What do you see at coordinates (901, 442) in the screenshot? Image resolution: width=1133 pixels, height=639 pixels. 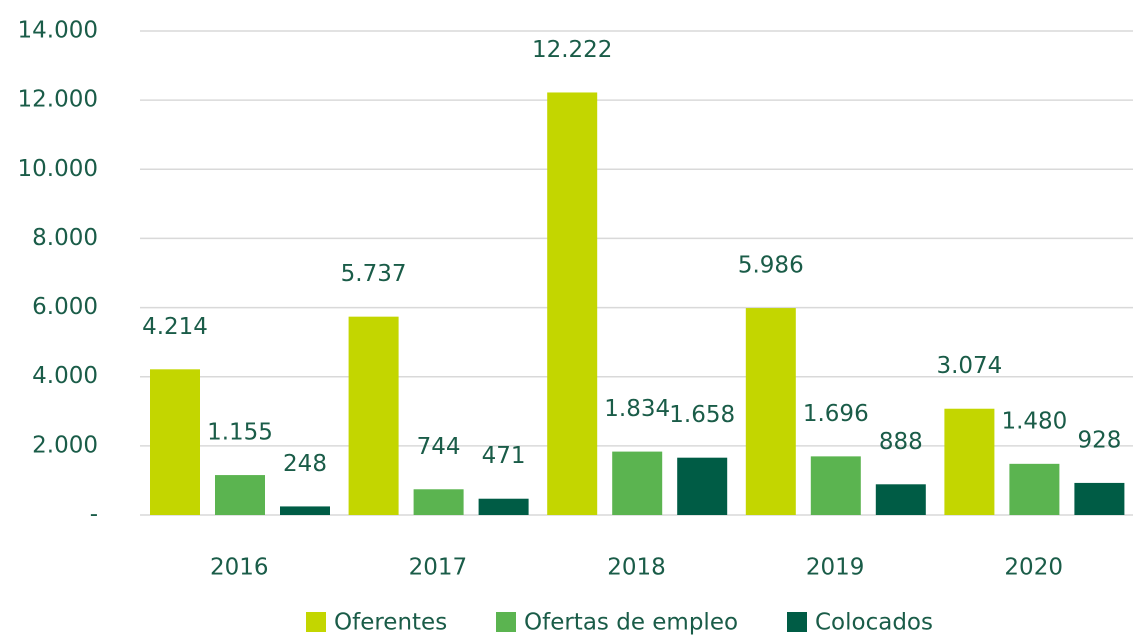 I see `value-label: 888` at bounding box center [901, 442].